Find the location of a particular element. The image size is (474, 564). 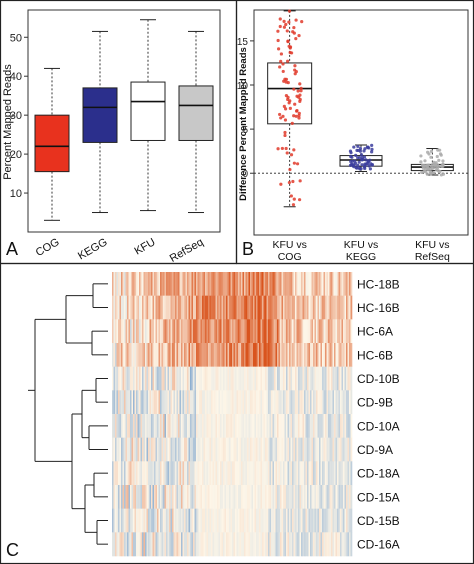

panel-b-letter: B is located at coordinates (248, 249).